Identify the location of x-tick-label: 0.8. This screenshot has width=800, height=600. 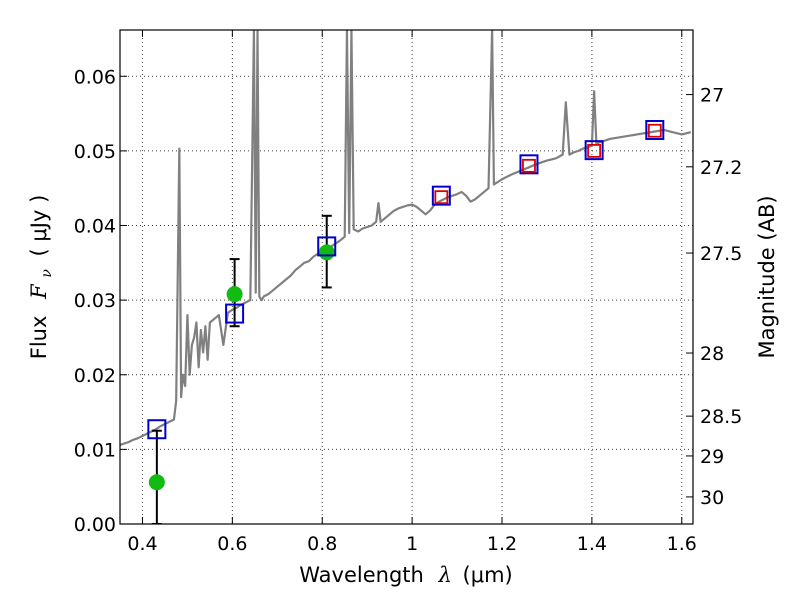
(322, 544).